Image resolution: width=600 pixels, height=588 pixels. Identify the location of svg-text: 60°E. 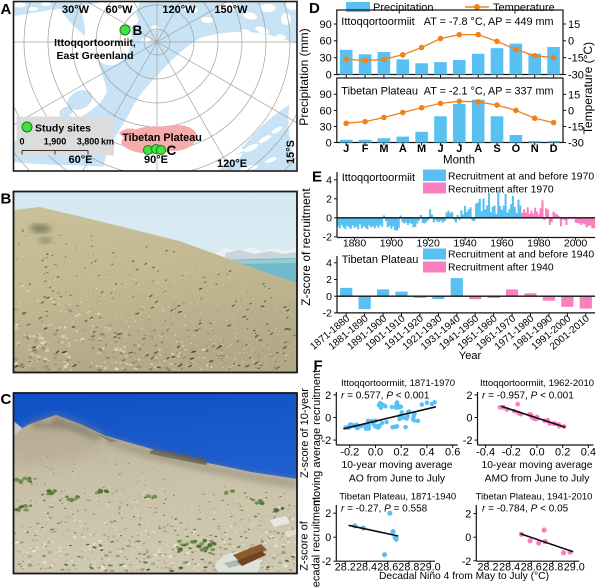
(81, 160).